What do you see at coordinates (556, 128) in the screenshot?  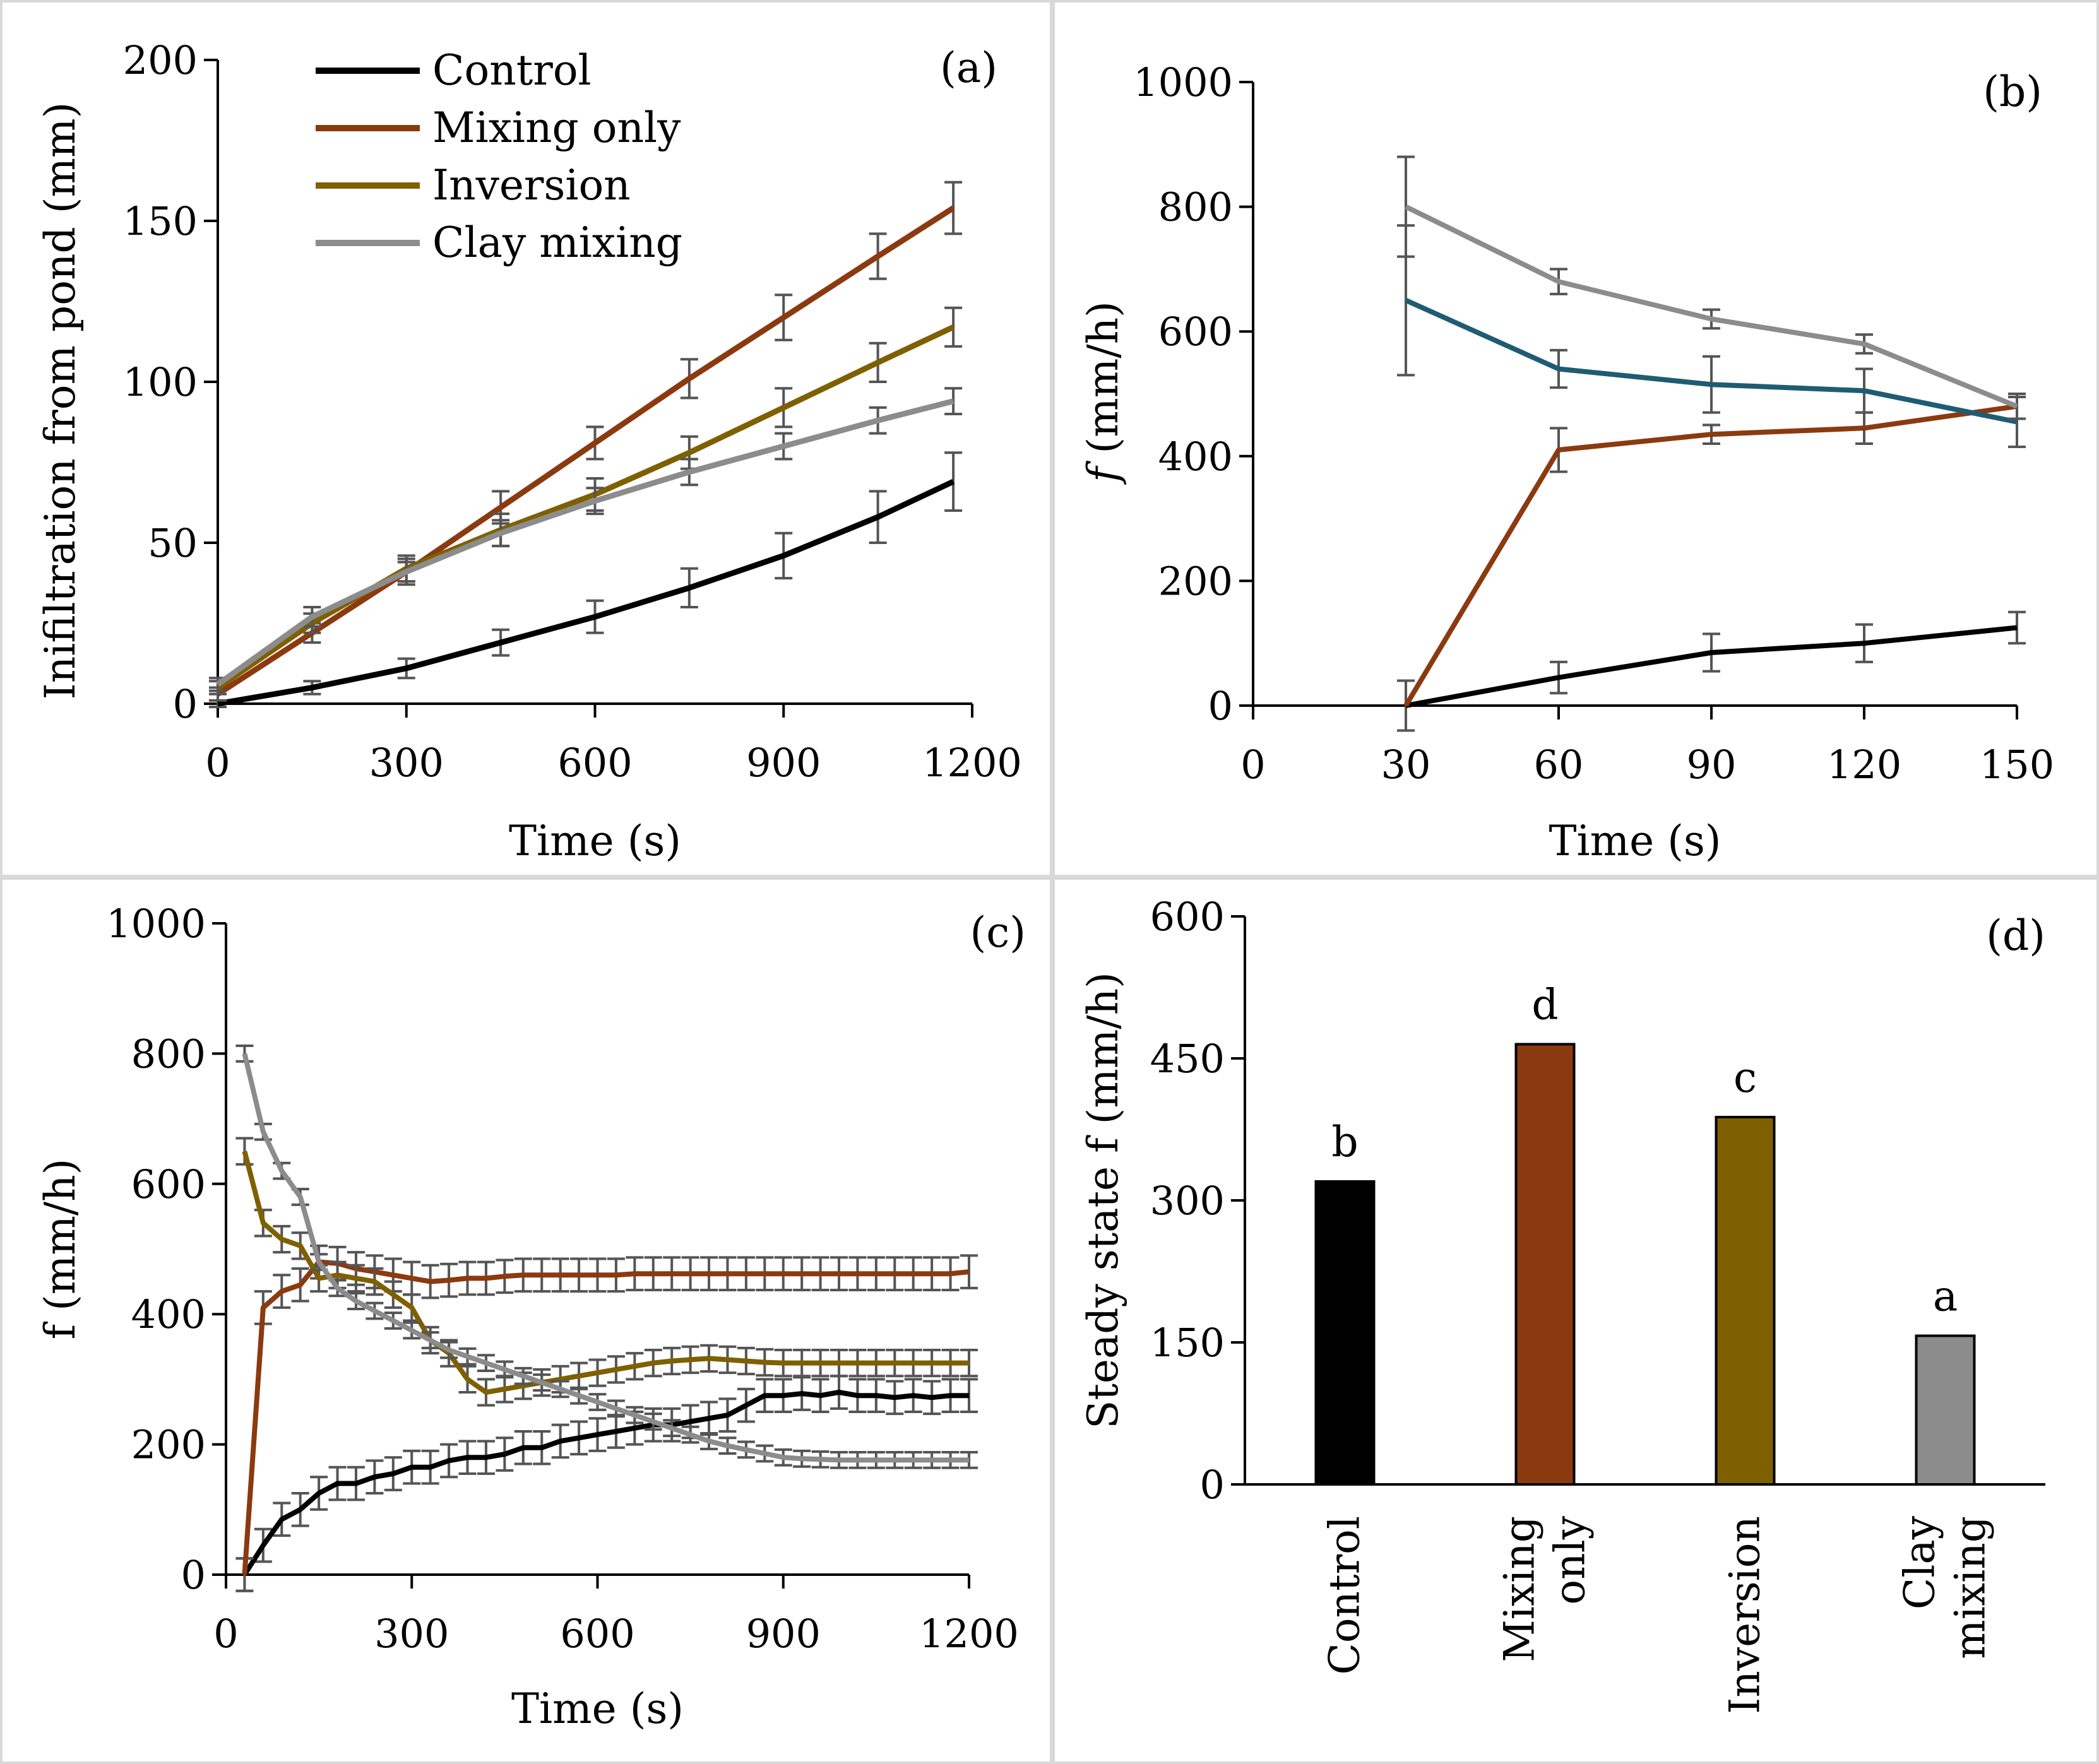 I see `legend-label-mixing-only: Mixing only` at bounding box center [556, 128].